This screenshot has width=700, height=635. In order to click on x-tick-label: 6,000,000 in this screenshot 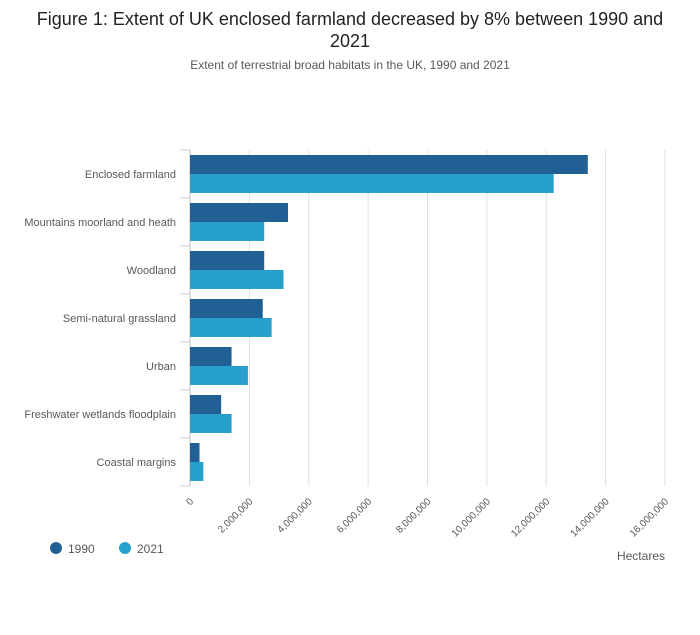, I will do `click(355, 516)`.